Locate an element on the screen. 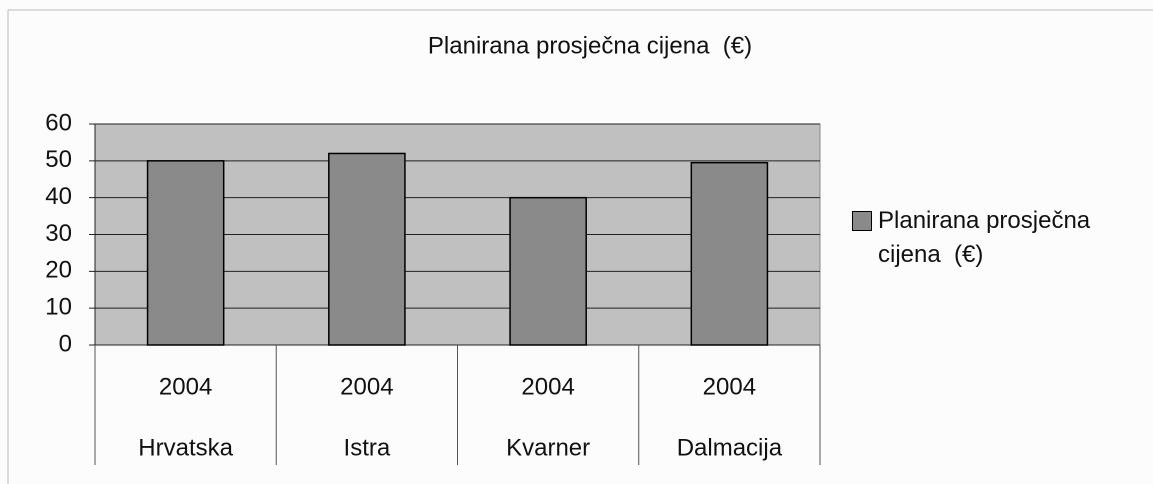 The width and height of the screenshot is (1153, 484). legend: Planirana prosječna cijena (€) is located at coordinates (1002, 238).